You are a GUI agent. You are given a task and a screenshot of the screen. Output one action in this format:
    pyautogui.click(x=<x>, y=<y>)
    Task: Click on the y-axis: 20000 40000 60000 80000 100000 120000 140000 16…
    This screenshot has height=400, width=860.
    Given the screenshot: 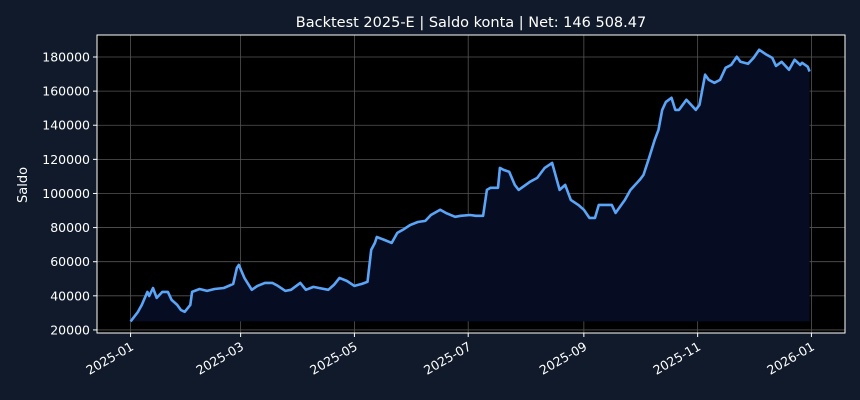 What is the action you would take?
    pyautogui.click(x=69, y=193)
    